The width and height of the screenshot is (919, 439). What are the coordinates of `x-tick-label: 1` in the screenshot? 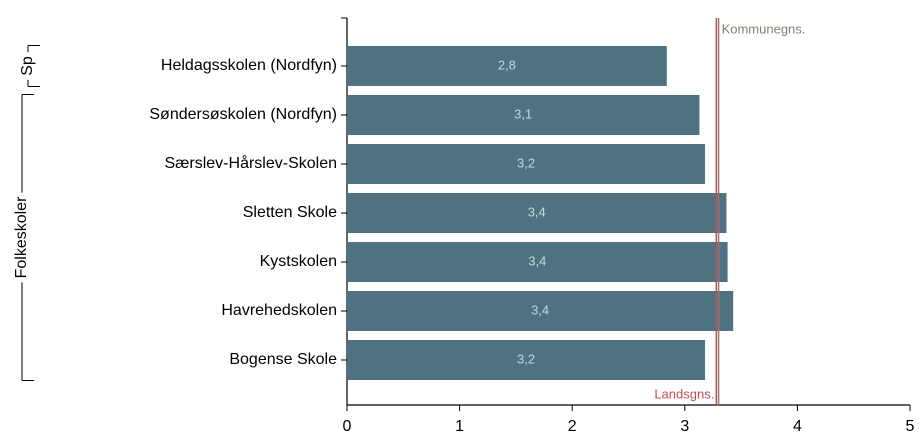 It's located at (459, 426).